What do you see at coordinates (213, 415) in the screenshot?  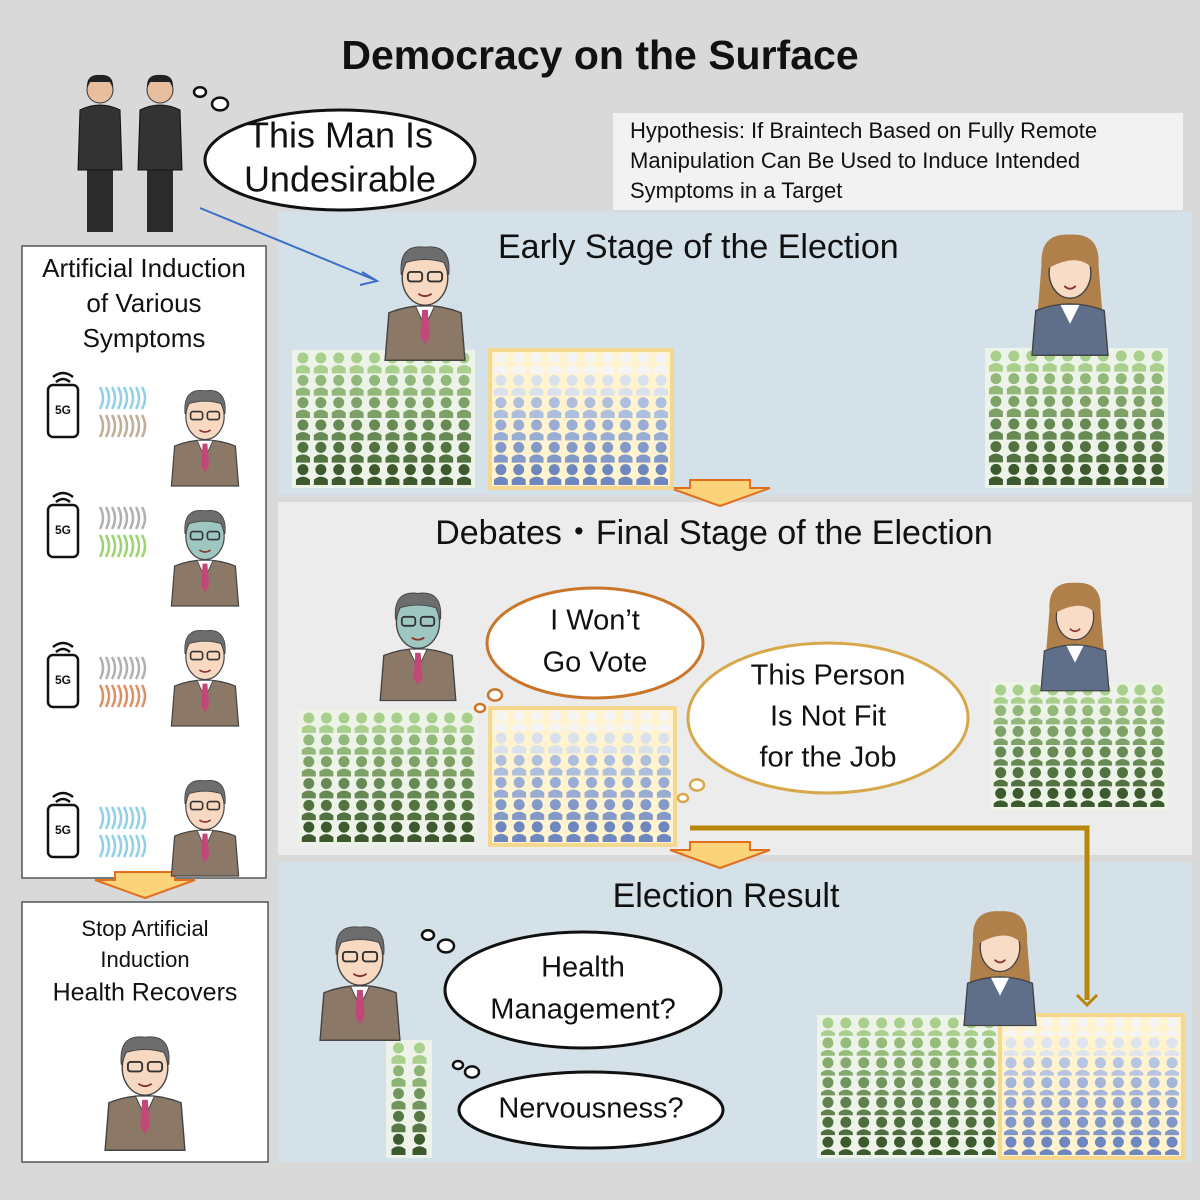 I see `glasses` at bounding box center [213, 415].